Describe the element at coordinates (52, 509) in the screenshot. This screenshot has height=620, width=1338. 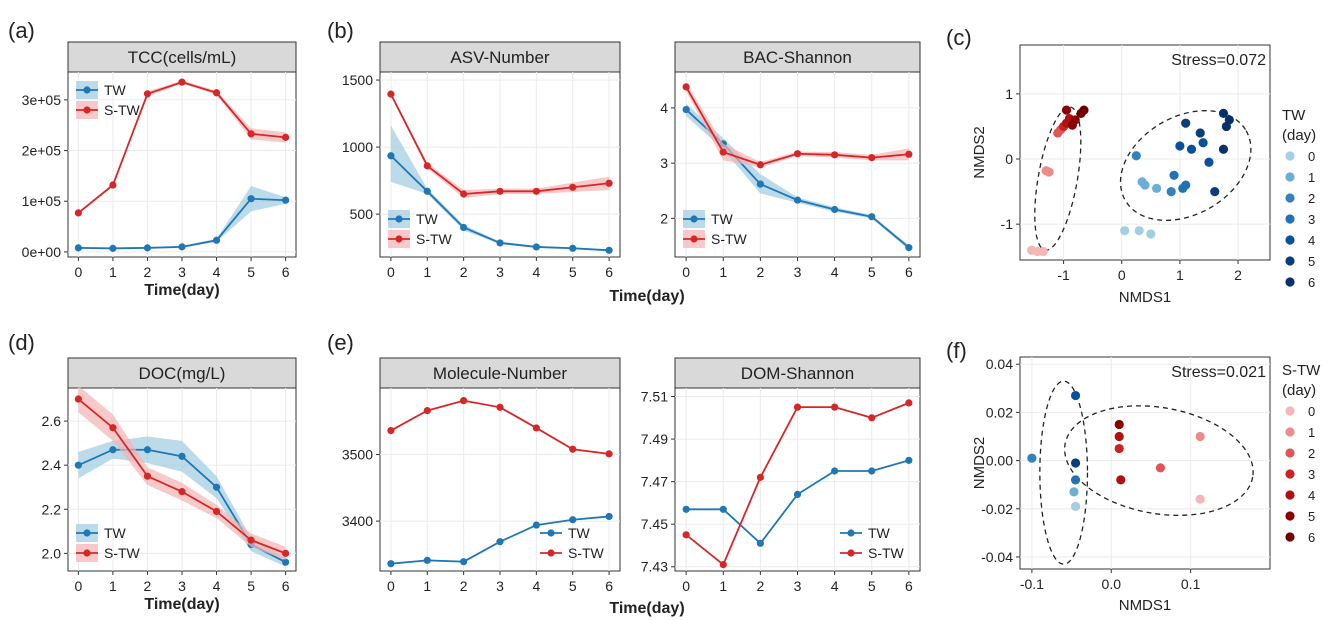
I see `ytick-label: 2.2` at that location.